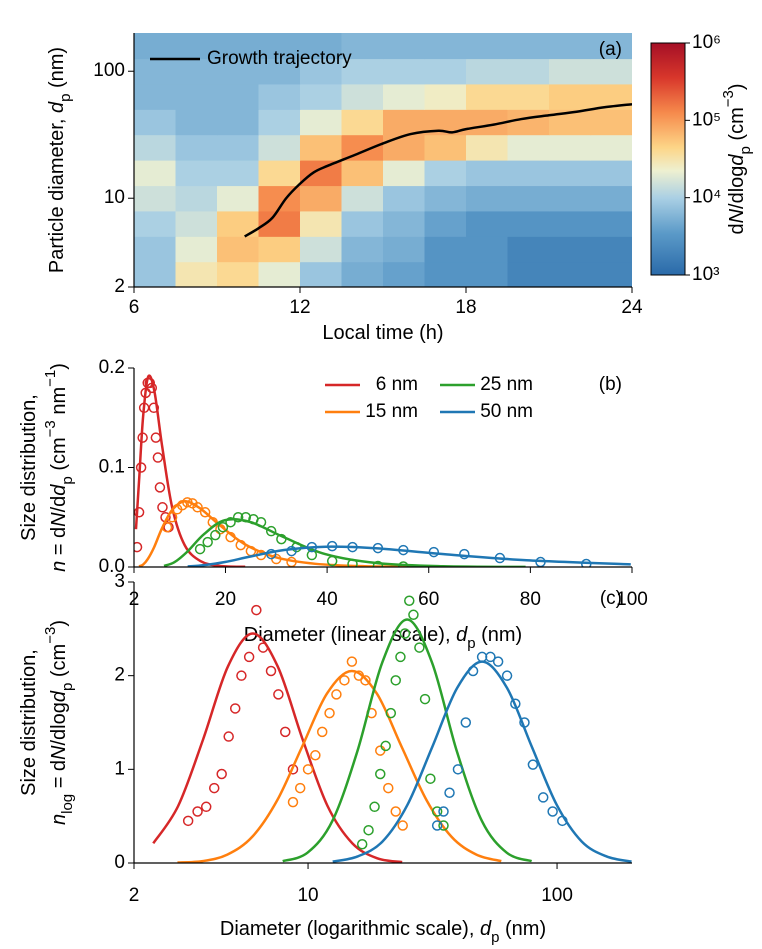 Image resolution: width=762 pixels, height=949 pixels. What do you see at coordinates (383, 638) in the screenshot?
I see `x-axis-label: Diameter (linear scale), dp (nm)` at bounding box center [383, 638].